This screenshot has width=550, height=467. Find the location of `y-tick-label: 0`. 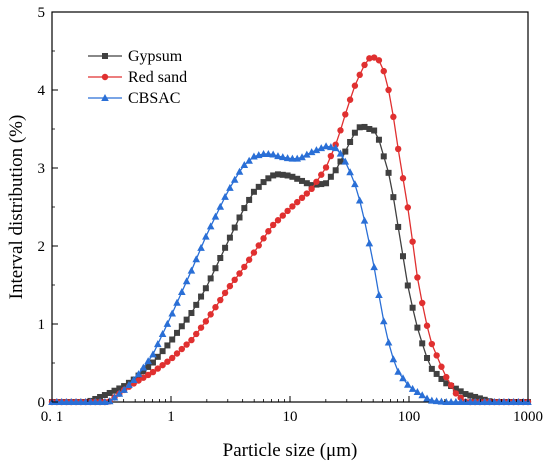

y-tick-label: 0 is located at coordinates (42, 403).